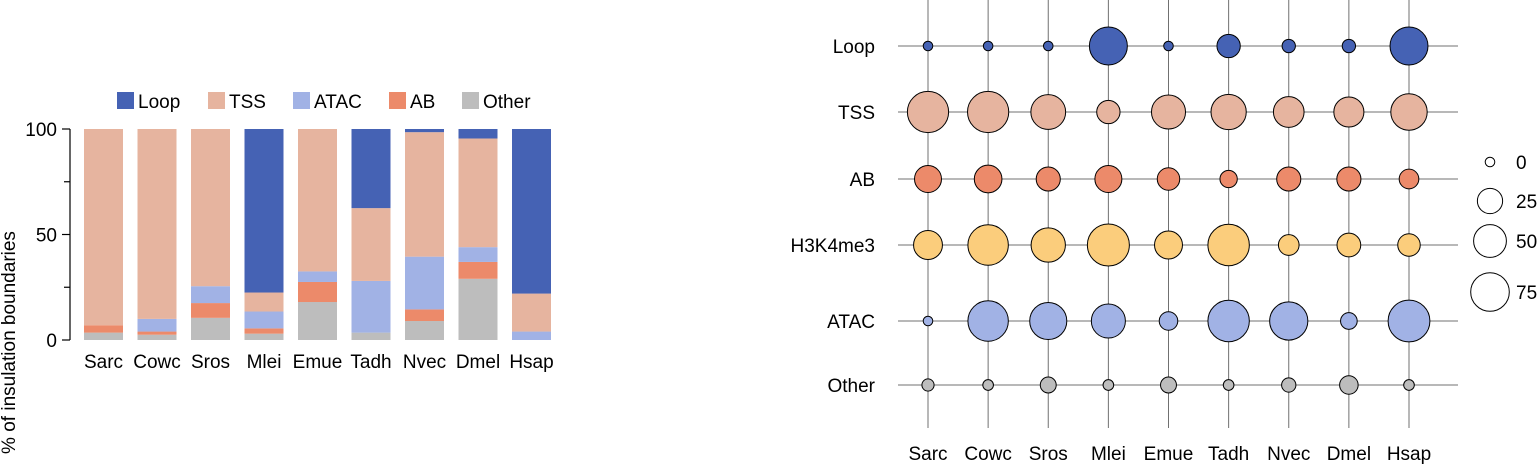  What do you see at coordinates (988, 321) in the screenshot?
I see `dot-atac-cowc` at bounding box center [988, 321].